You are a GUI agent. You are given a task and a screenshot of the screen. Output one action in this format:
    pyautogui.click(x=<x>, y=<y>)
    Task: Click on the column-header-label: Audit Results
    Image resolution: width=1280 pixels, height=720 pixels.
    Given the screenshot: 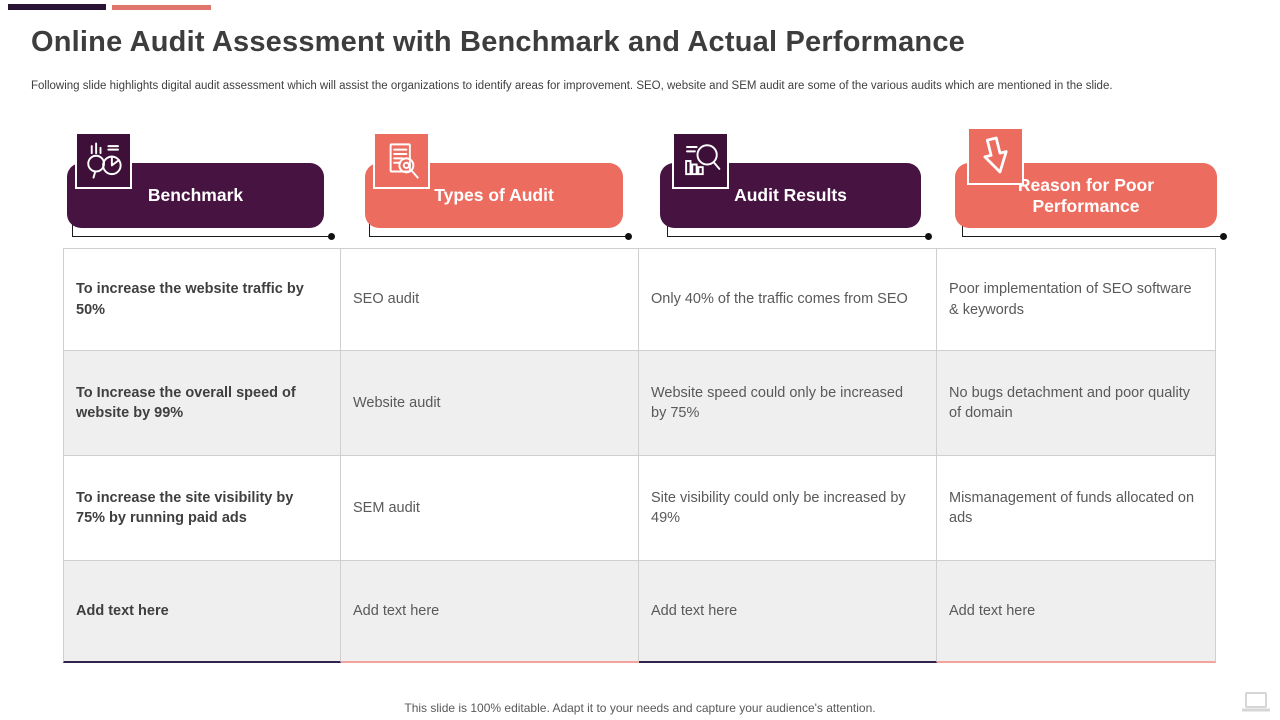 What is the action you would take?
    pyautogui.click(x=790, y=195)
    